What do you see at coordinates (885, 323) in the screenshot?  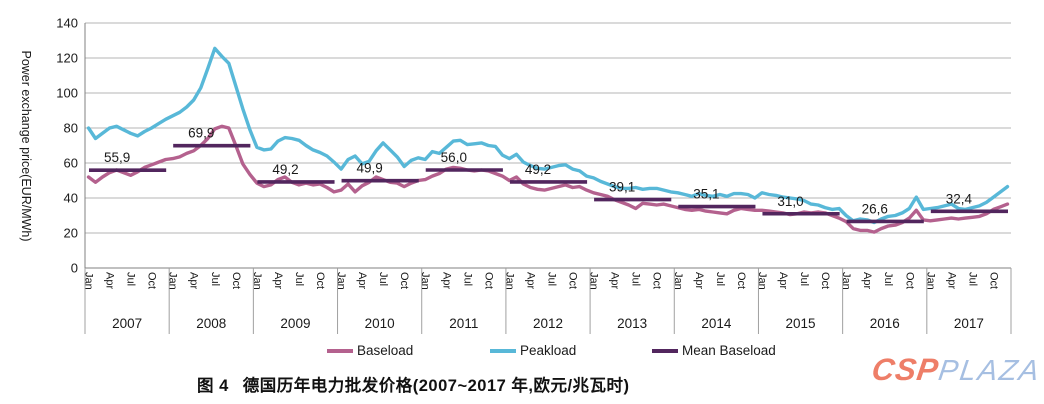 I see `year-label: 2016` at bounding box center [885, 323].